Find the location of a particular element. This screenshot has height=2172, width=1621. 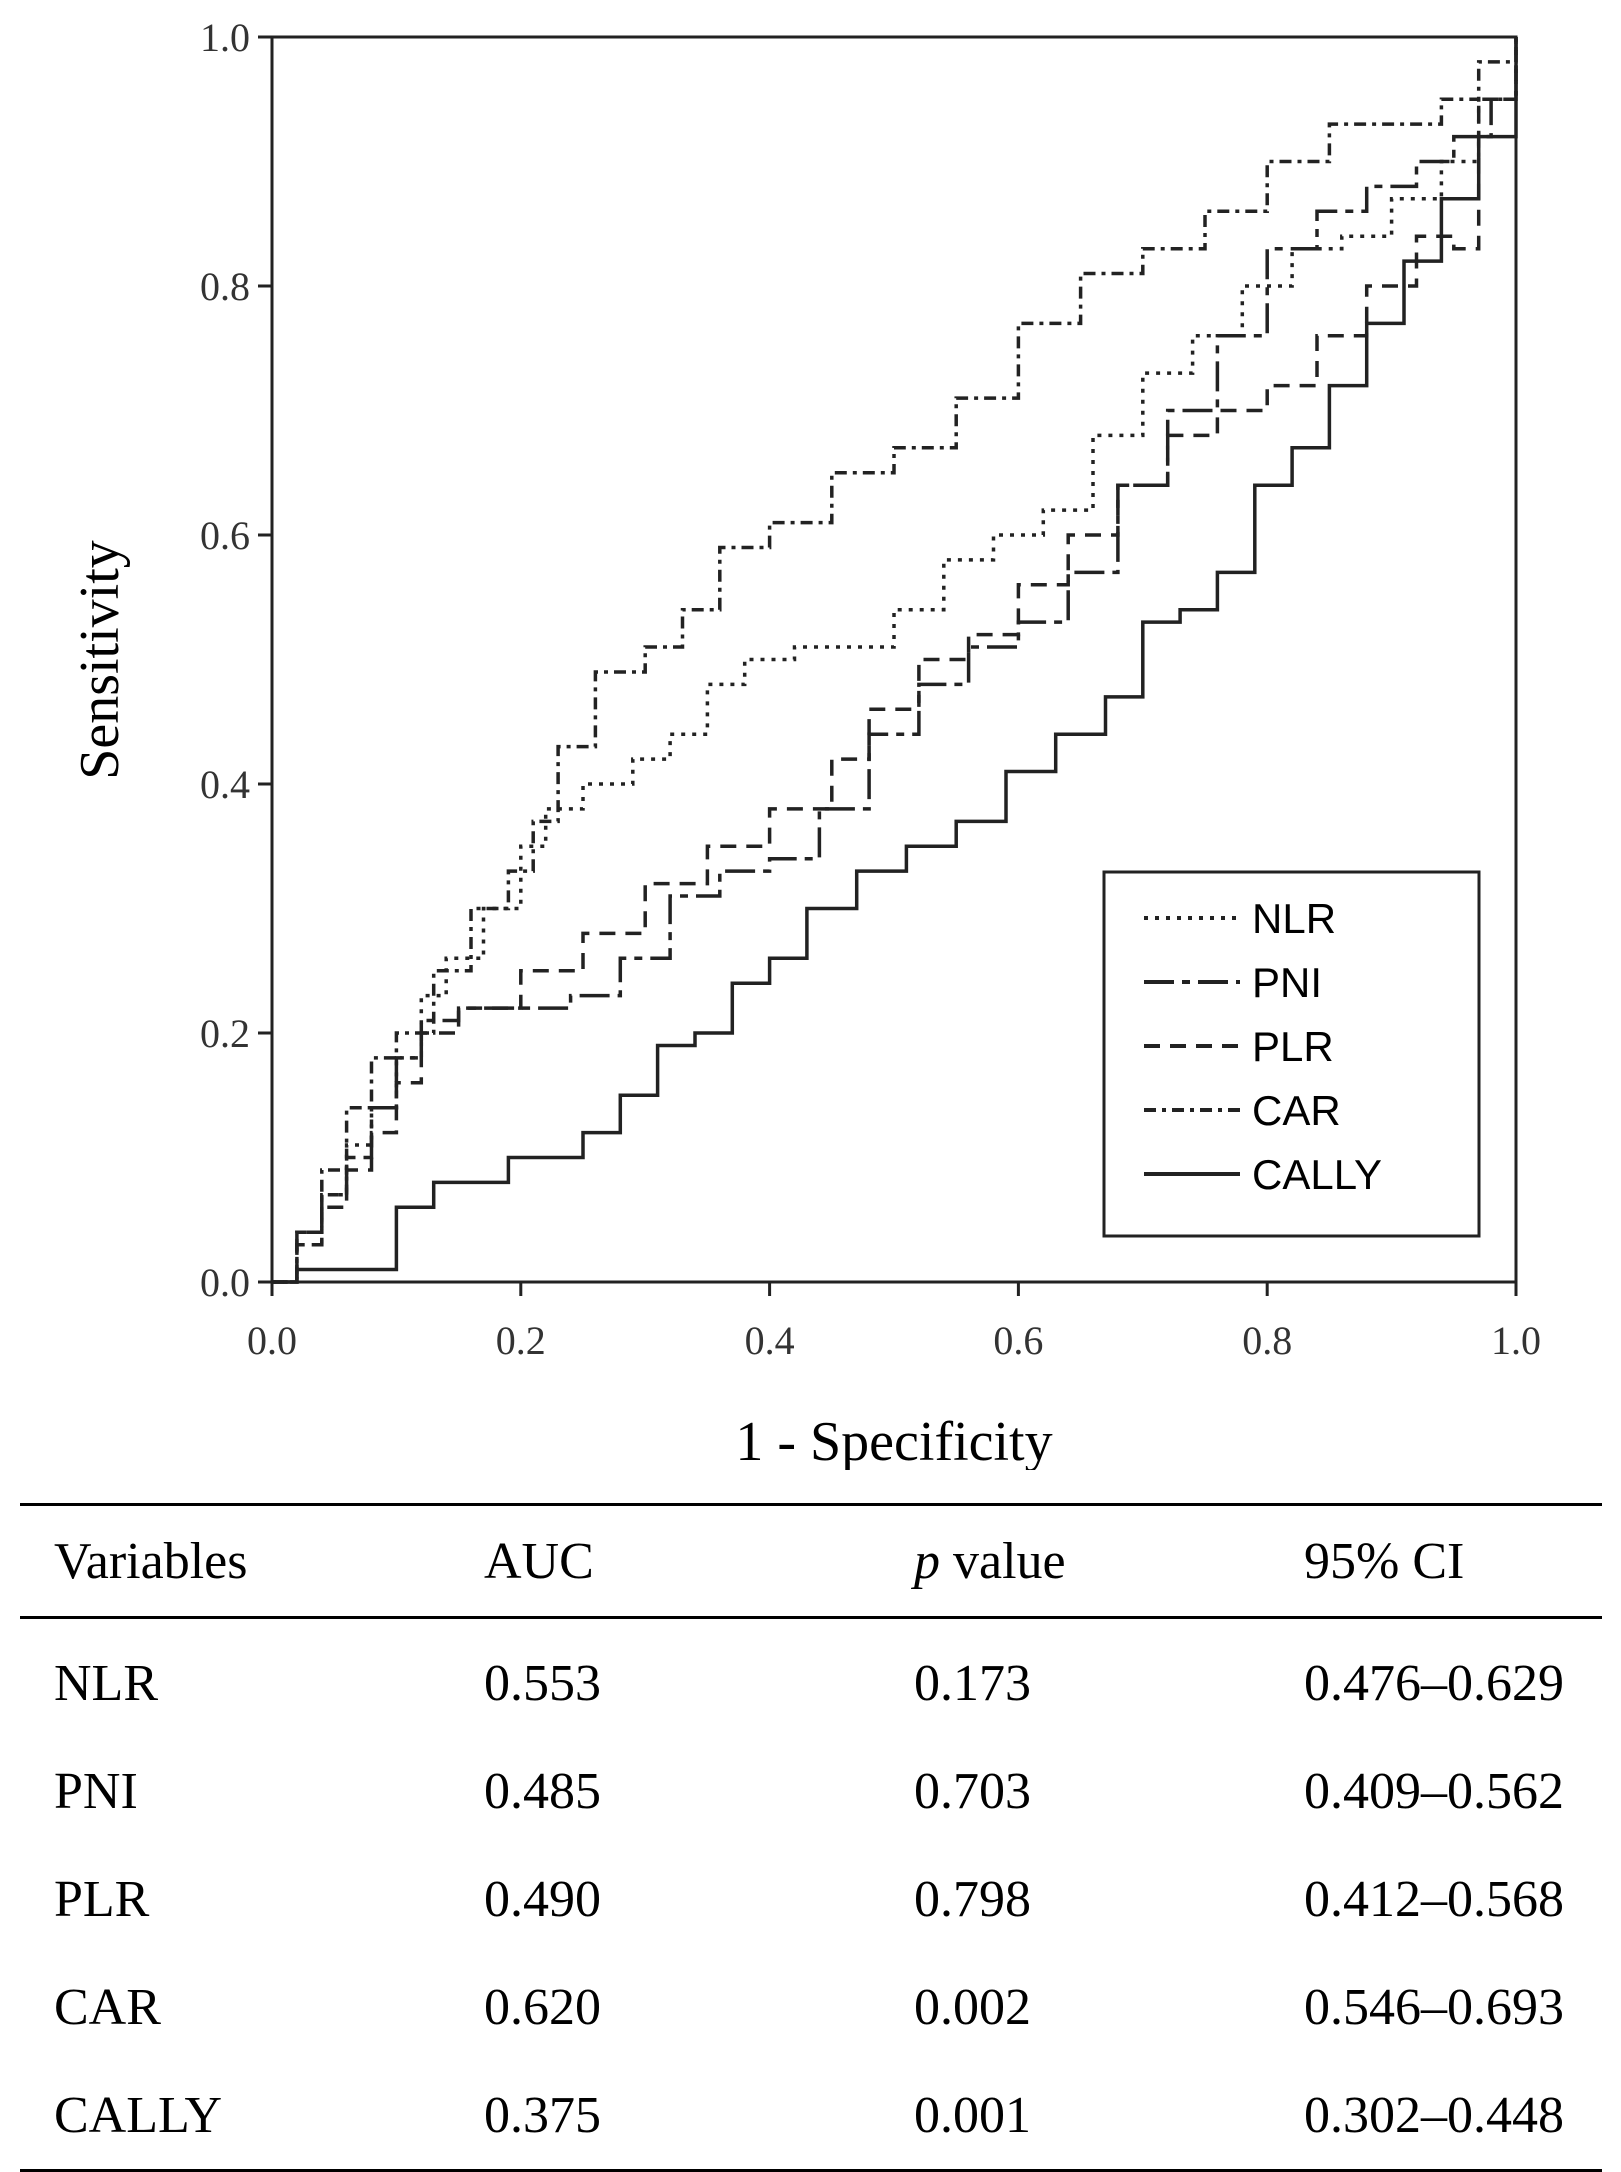

y-tick-label: 0.8 is located at coordinates (225, 286).